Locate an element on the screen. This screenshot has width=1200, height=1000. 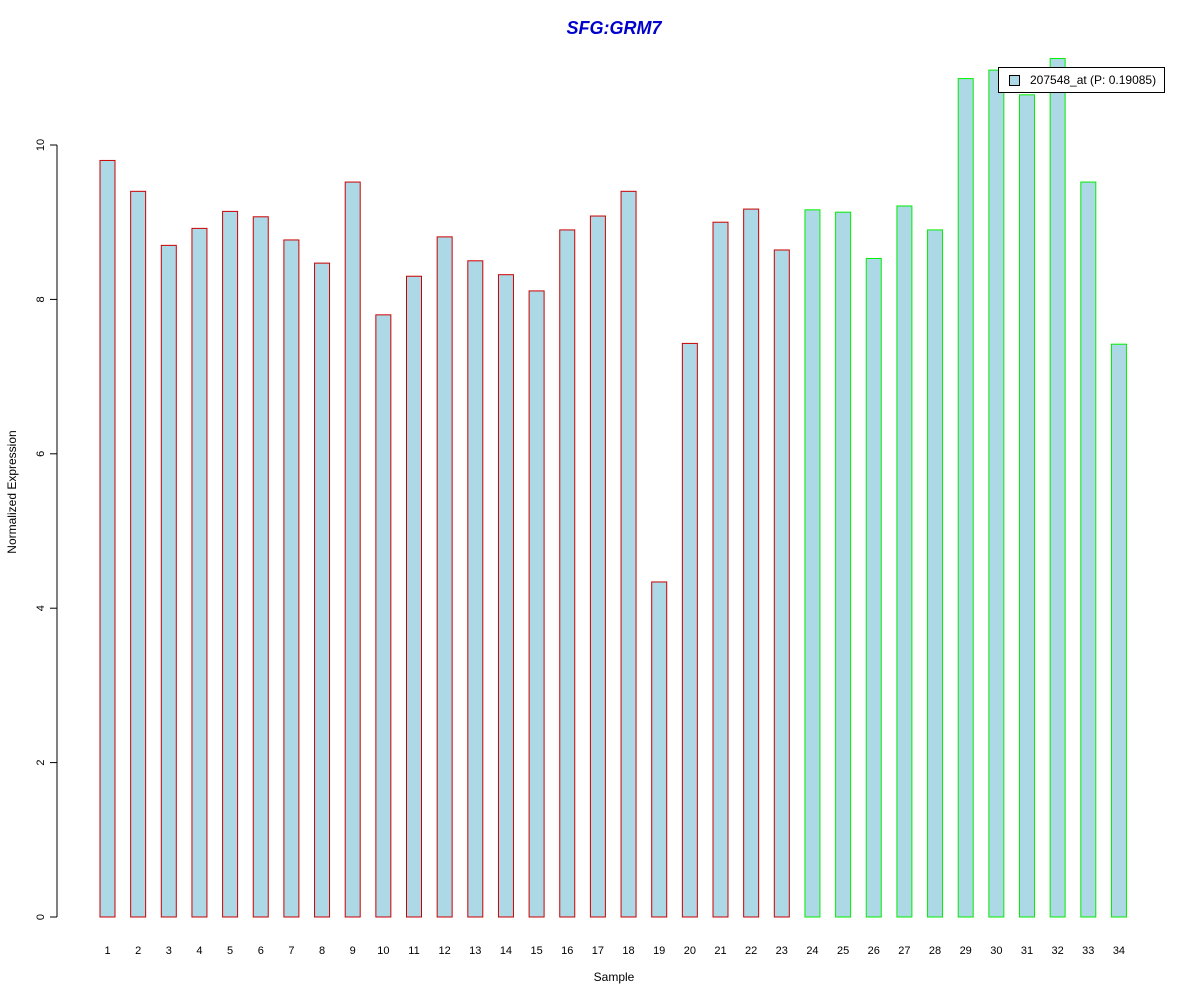
x-tick-label: 15 is located at coordinates (536, 951).